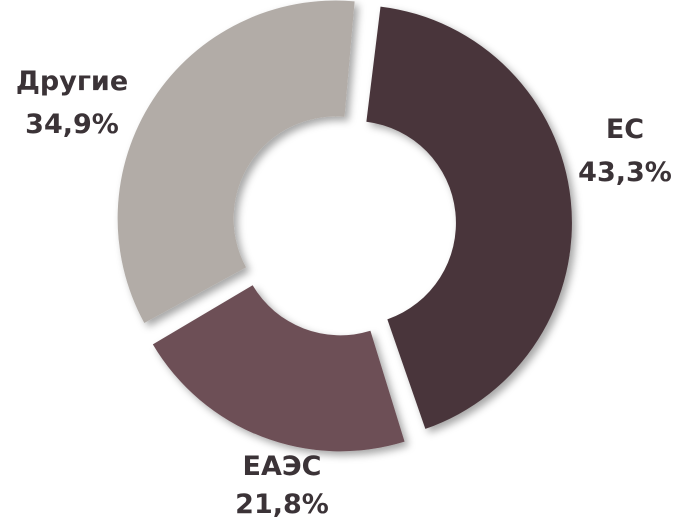 This screenshot has width=683, height=520. I want to click on slice-label-other-value: 34,9%, so click(72, 124).